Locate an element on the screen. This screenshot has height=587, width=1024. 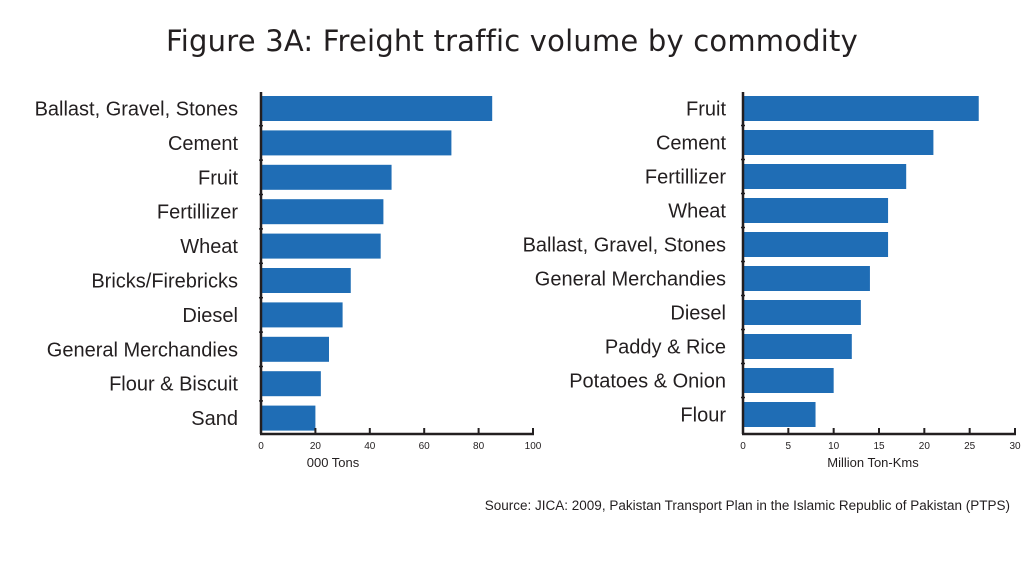
left-x-tick-label: 100 is located at coordinates (533, 446).